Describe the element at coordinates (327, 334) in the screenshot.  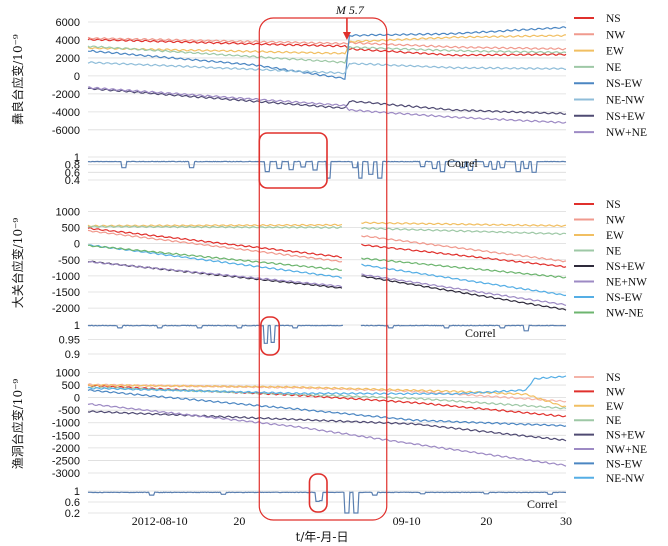
I see `correl-line` at that location.